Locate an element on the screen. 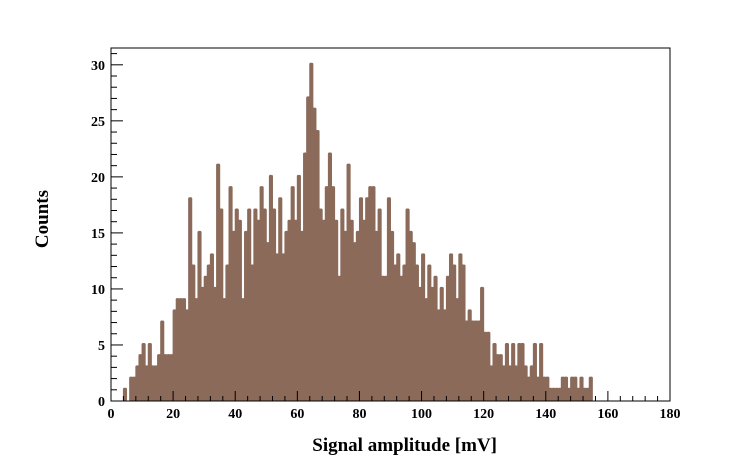 This screenshot has width=746, height=472. x-tick-label: 80 is located at coordinates (359, 414).